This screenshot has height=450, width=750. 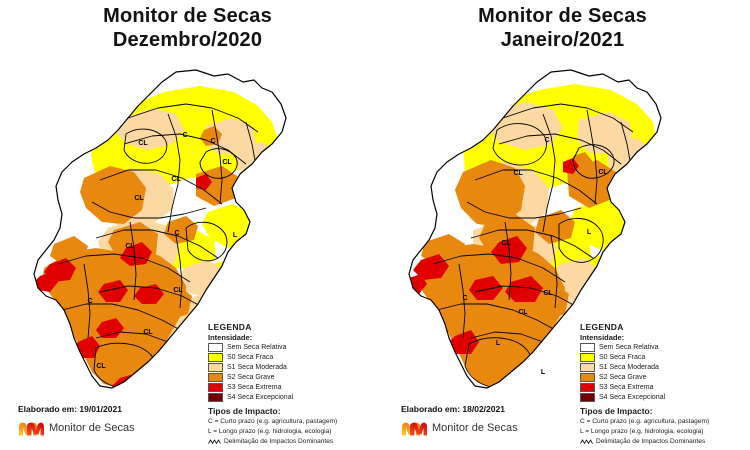 What do you see at coordinates (660, 357) in the screenshot?
I see `legend-class-s0-right: S0 Seca Fraca` at bounding box center [660, 357].